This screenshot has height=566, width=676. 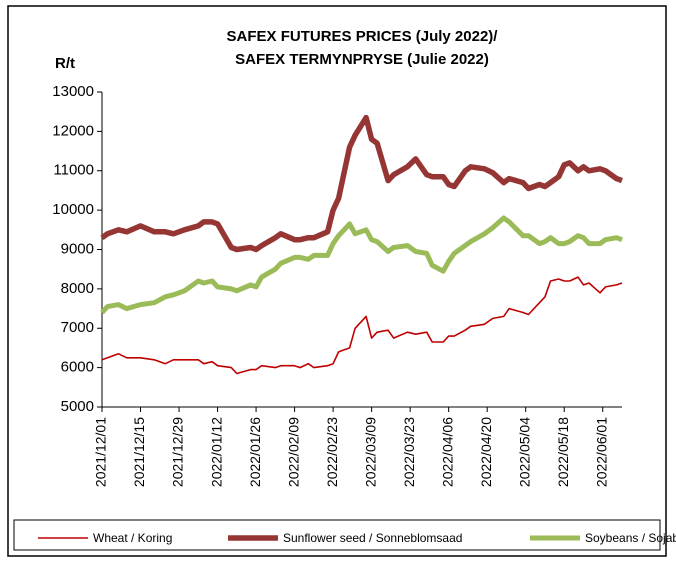 I want to click on y-tick-label: 6000, so click(x=77, y=367).